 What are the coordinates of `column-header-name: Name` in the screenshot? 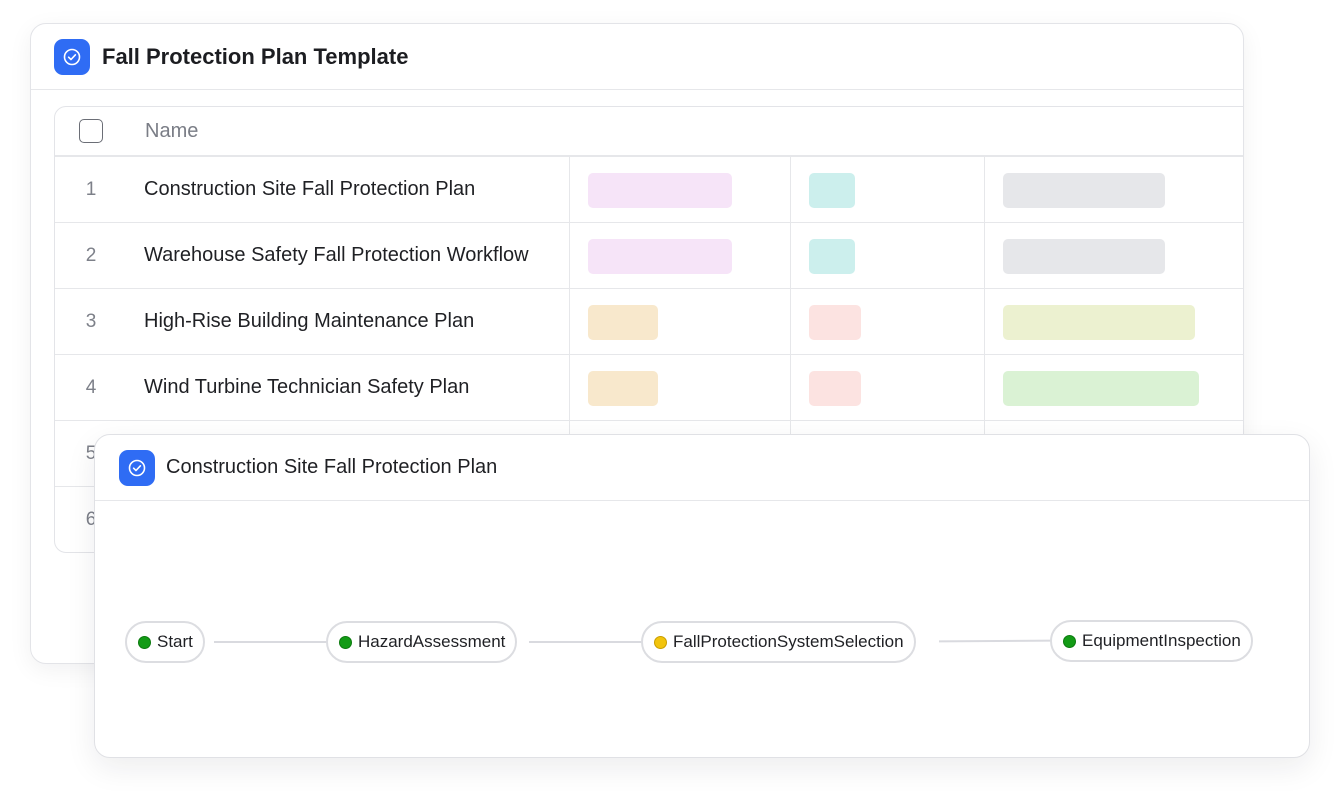 It's located at (172, 130).